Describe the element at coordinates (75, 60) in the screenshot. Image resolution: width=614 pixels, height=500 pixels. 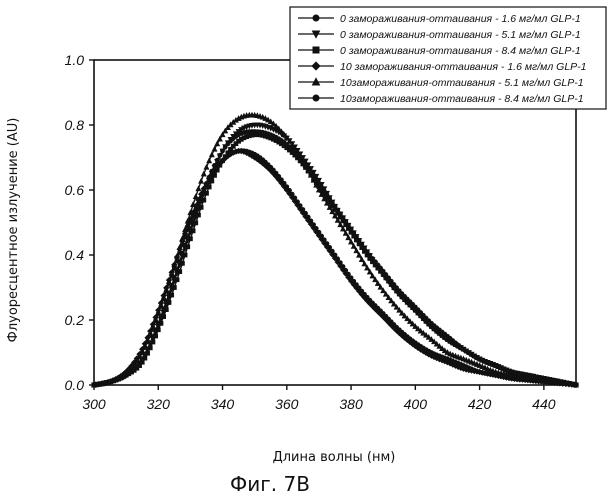
I see `y-tick-label: 1.0` at that location.